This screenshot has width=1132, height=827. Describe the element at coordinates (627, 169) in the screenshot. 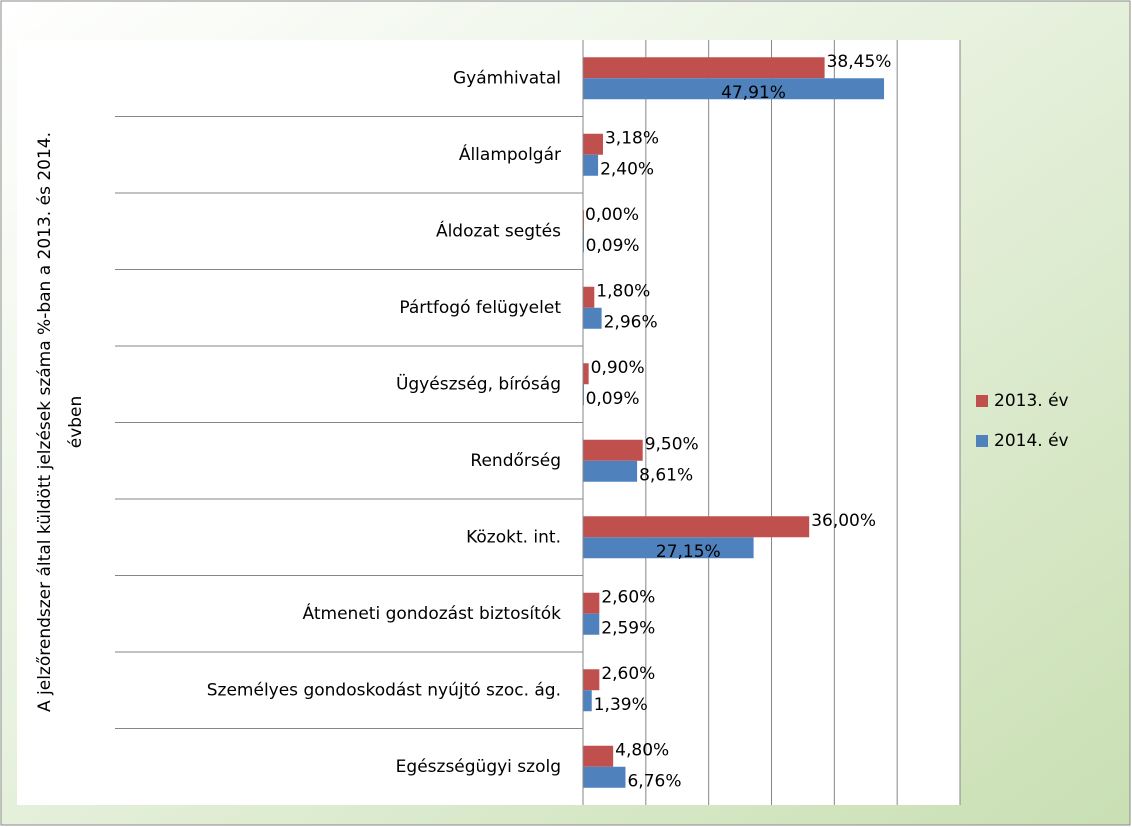

I see `data-label: 2,40%` at that location.